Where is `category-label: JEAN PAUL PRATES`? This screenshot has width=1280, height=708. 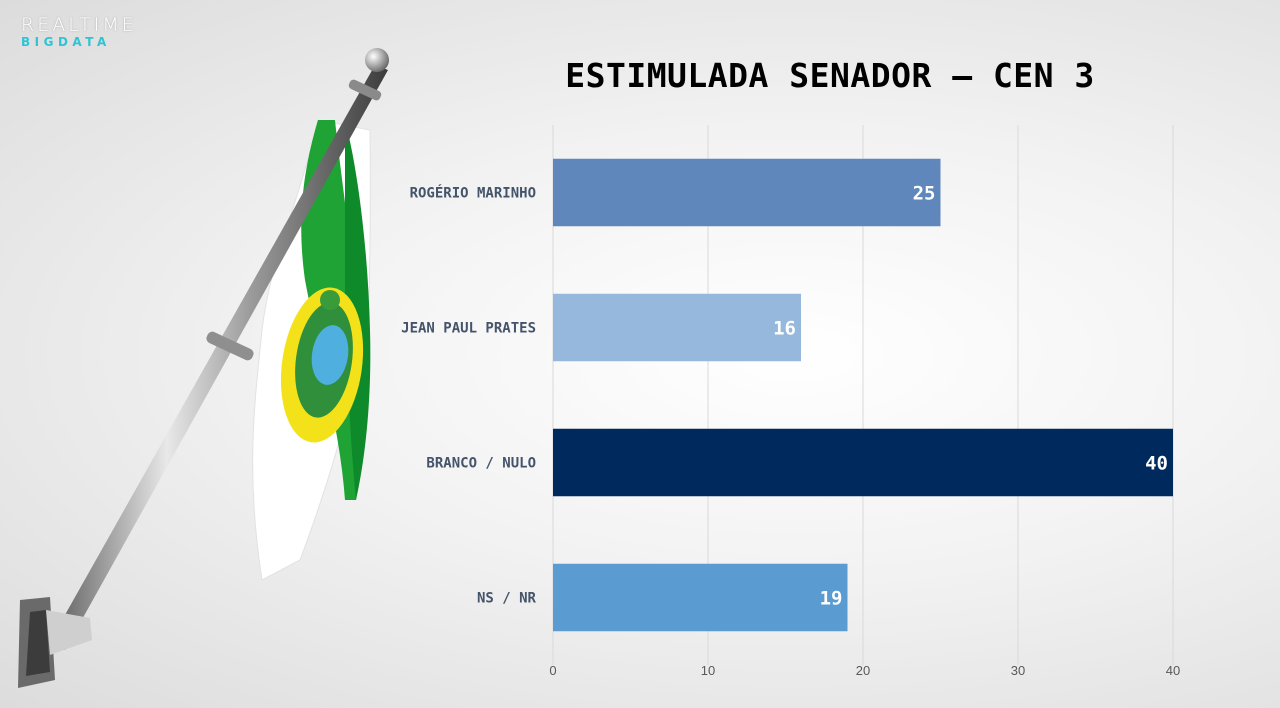
category-label: JEAN PAUL PRATES is located at coordinates (468, 329).